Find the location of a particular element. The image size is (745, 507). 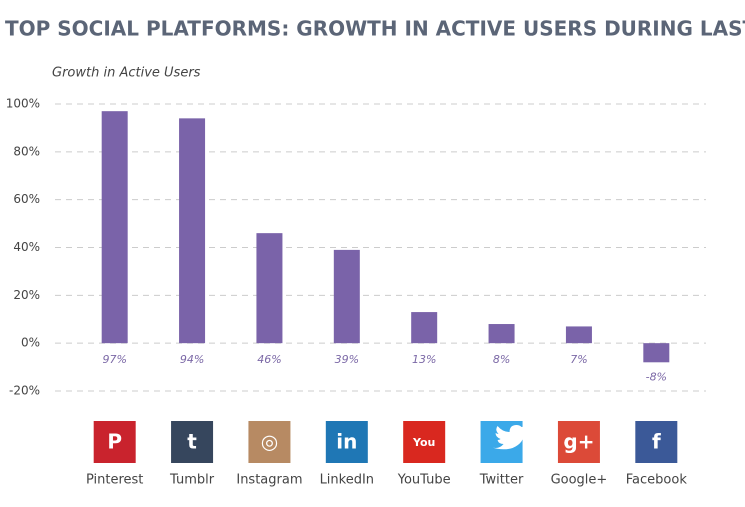

x-tick-label: Instagram is located at coordinates (269, 480).